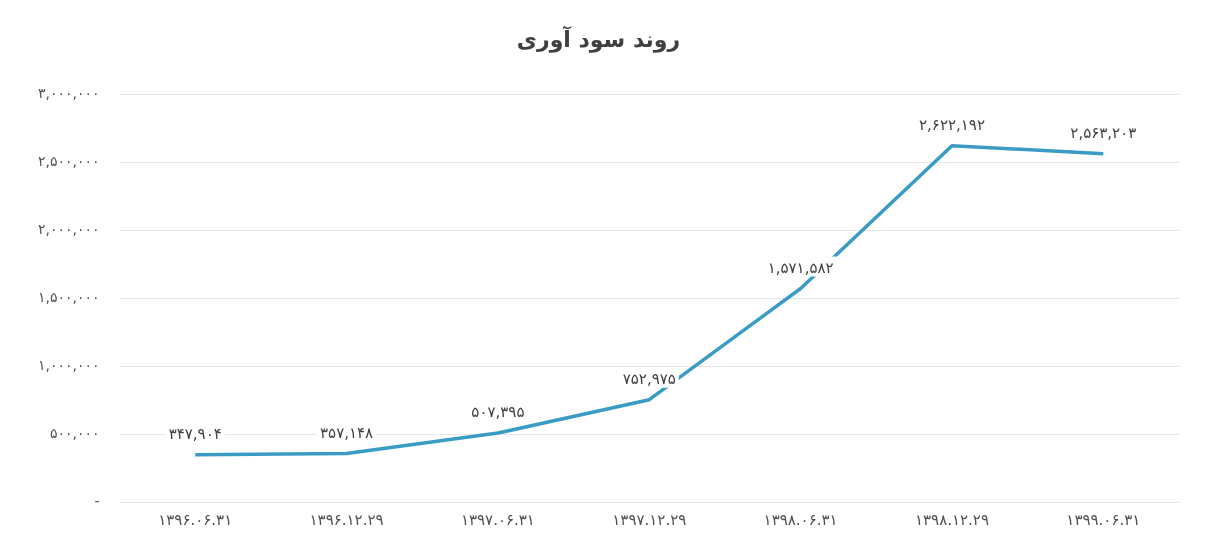 This screenshot has height=558, width=1207. Describe the element at coordinates (1103, 519) in the screenshot. I see `x-tick-label: ۱۳۹۹.۰۶.۳۱` at that location.